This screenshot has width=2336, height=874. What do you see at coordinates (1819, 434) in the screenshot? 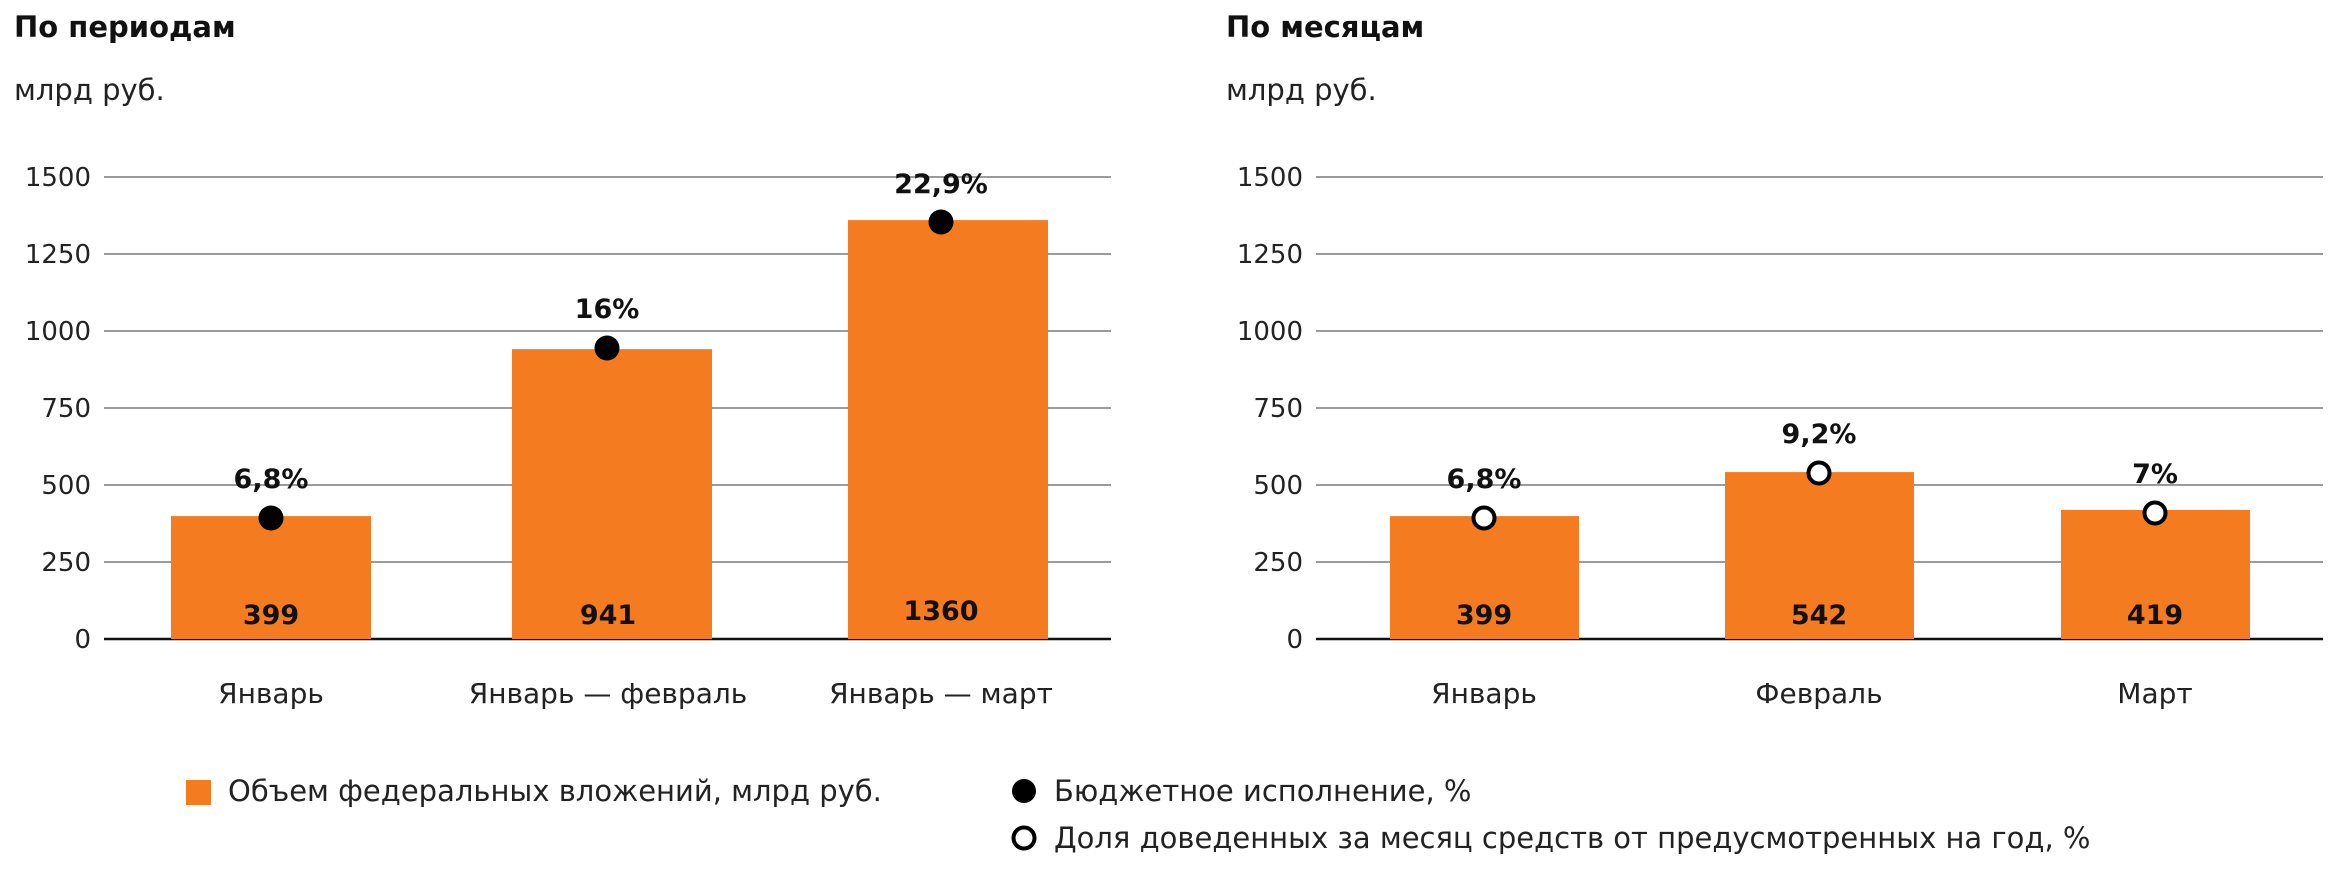
I see `percent-label: 9,2%` at bounding box center [1819, 434].